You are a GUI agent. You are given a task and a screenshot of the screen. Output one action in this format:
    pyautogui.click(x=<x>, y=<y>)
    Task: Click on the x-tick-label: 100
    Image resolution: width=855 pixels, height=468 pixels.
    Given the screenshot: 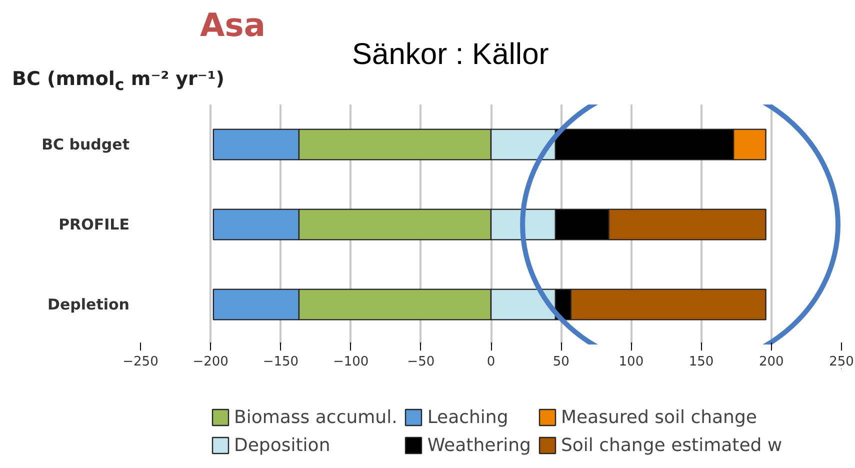 What is the action you would take?
    pyautogui.click(x=631, y=362)
    